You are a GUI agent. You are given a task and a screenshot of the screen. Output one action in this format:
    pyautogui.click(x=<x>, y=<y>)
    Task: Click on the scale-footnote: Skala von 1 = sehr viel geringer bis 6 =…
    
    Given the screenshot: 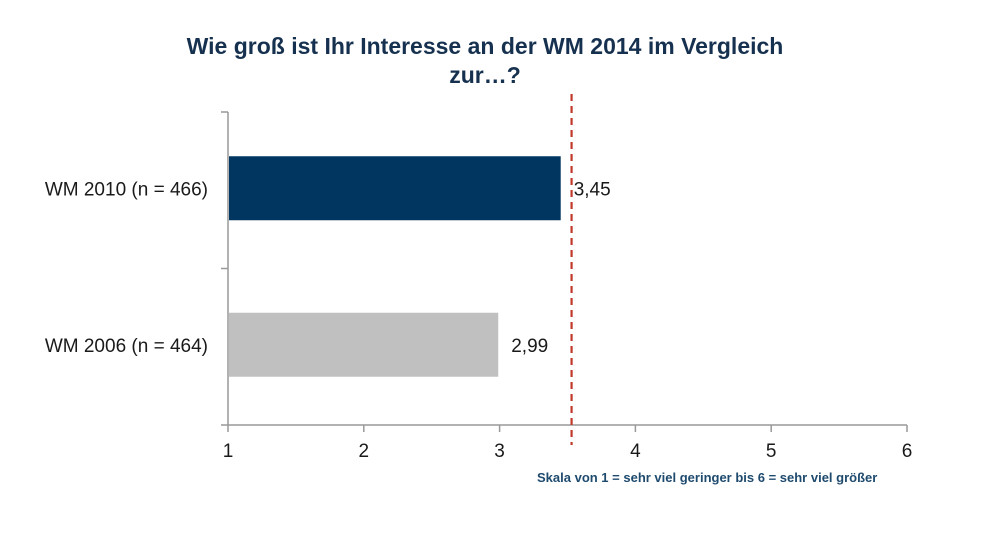 What is the action you would take?
    pyautogui.click(x=707, y=477)
    